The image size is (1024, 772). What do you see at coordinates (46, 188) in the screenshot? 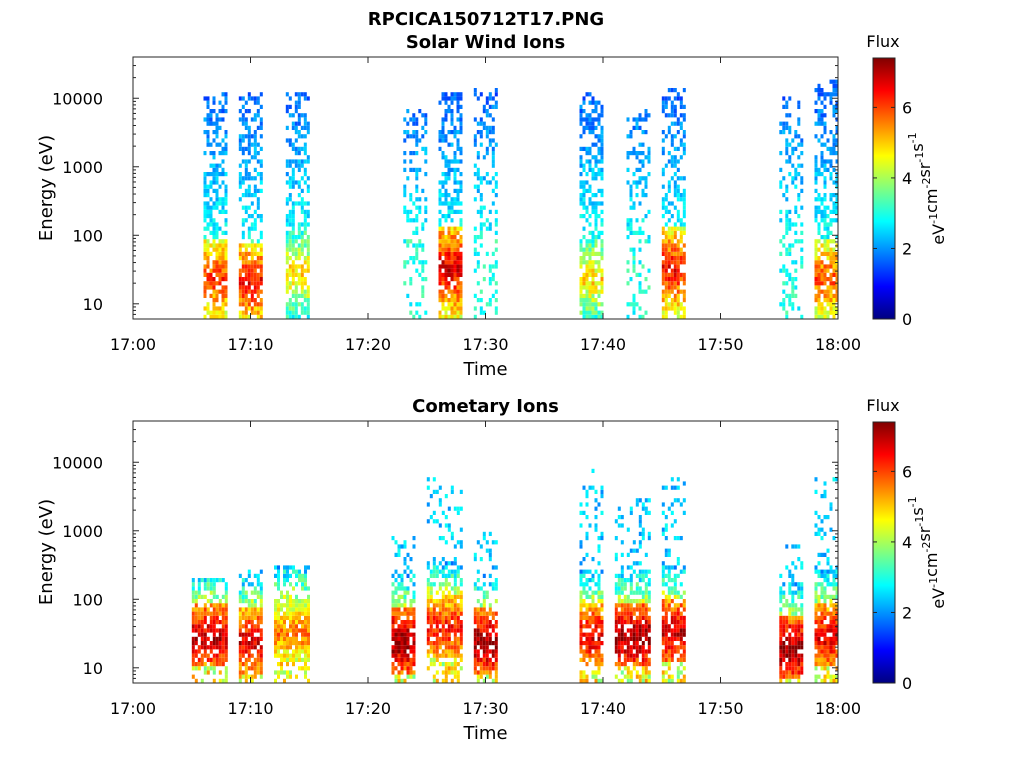
I see `y-axis-label: Energy (eV)` at bounding box center [46, 188].